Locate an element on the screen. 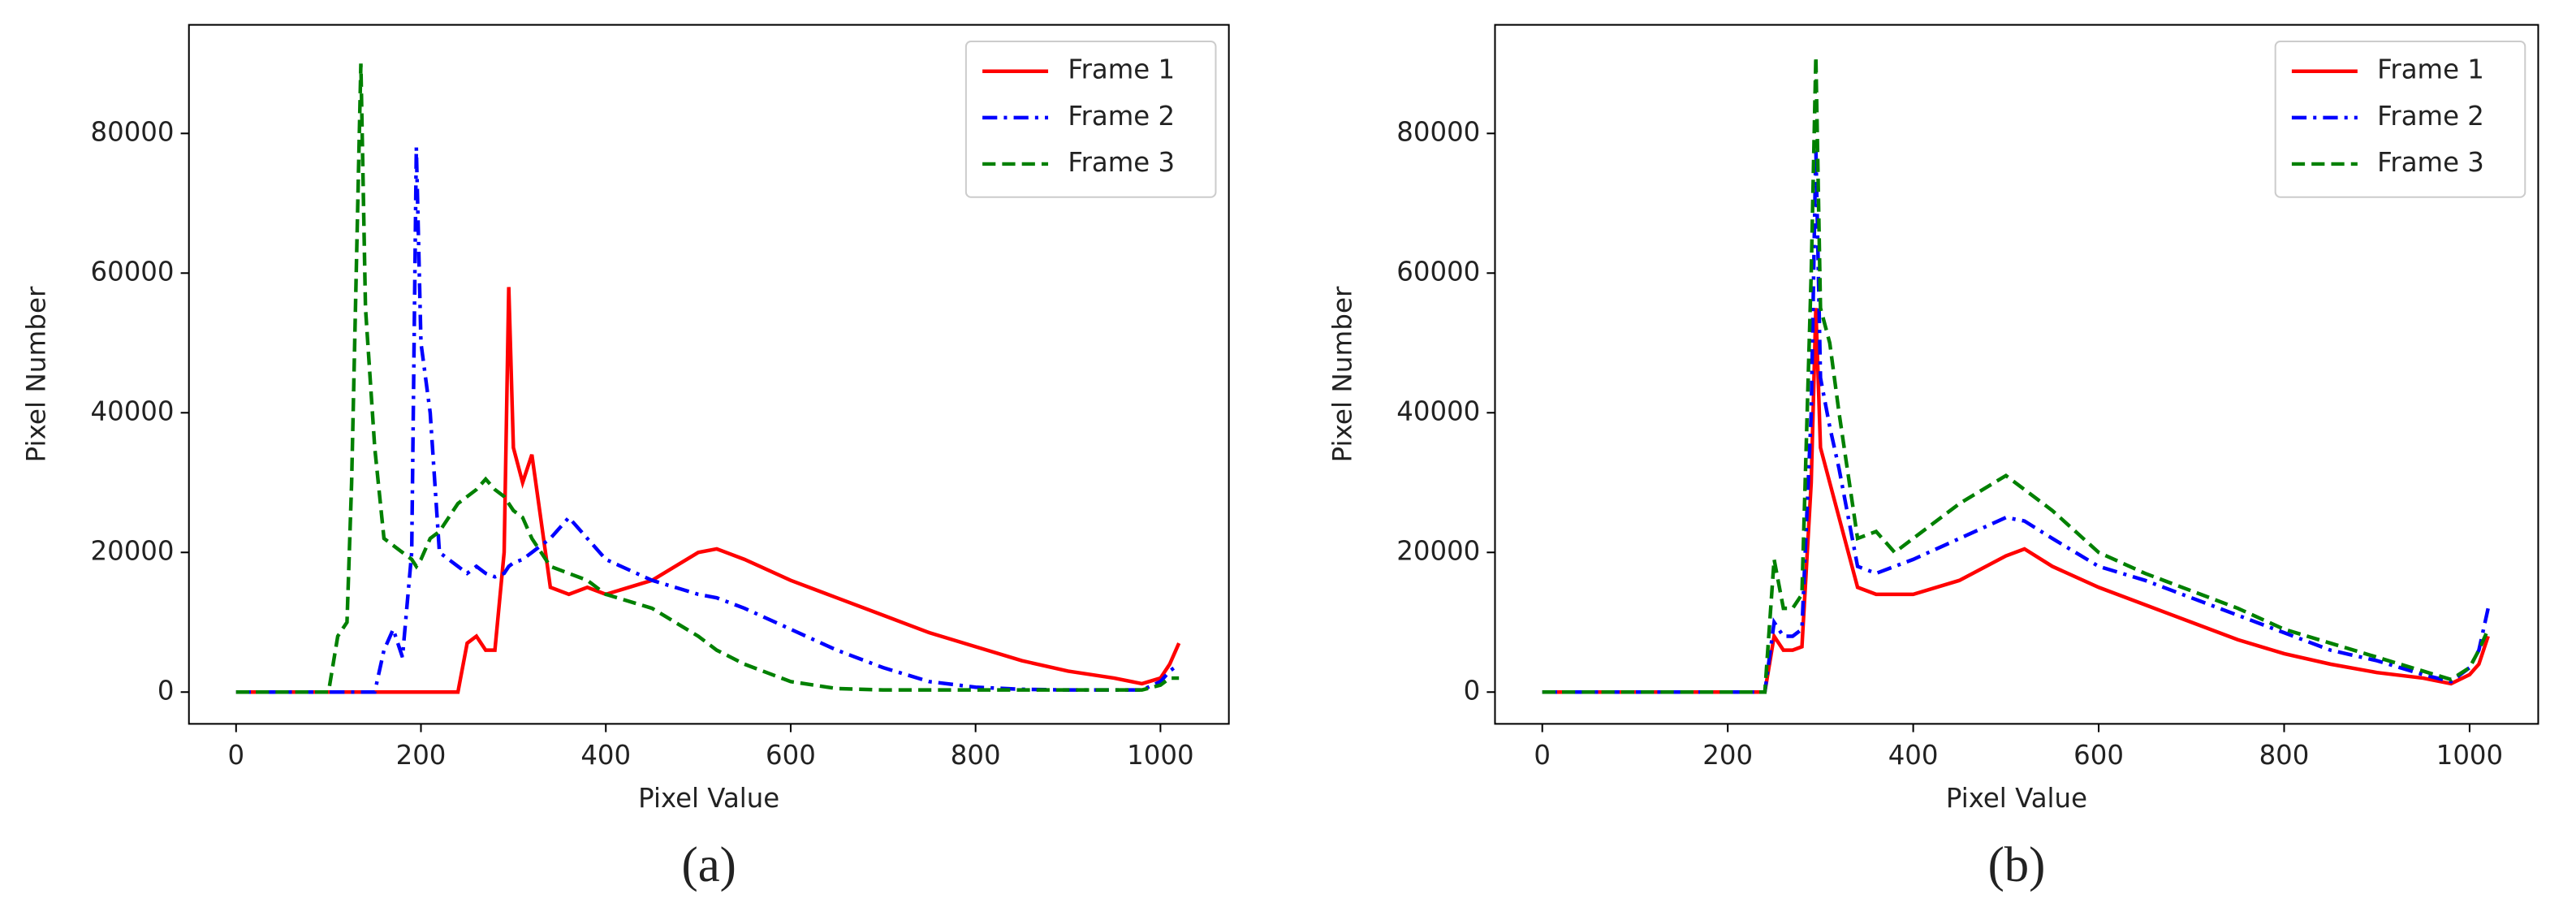  panel-label: (b) is located at coordinates (2017, 865).